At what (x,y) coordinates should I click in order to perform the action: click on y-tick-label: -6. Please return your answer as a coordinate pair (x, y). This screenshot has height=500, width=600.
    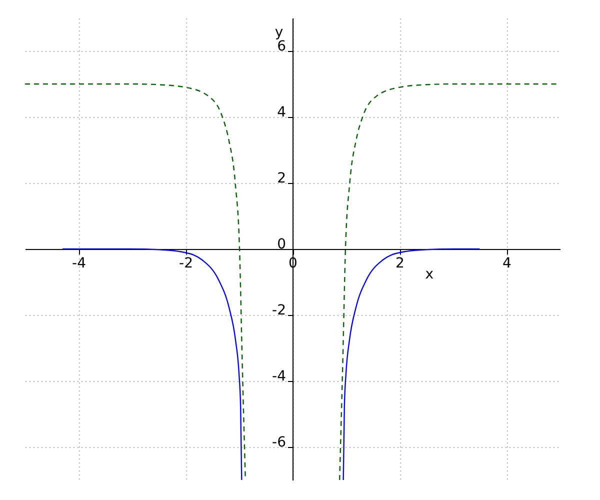
    Looking at the image, I should click on (279, 442).